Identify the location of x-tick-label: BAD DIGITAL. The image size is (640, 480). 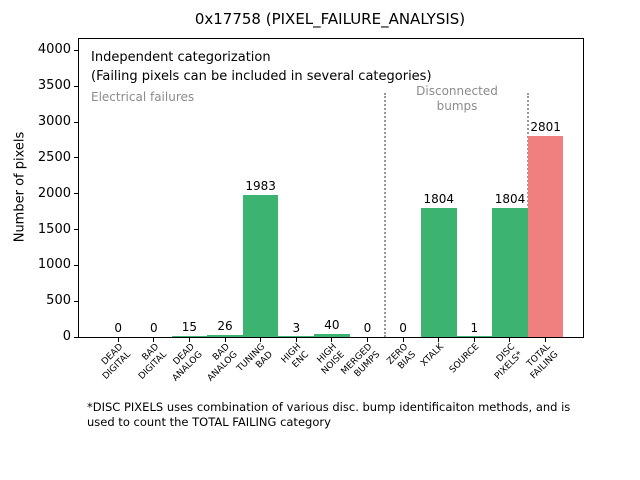
(152, 362).